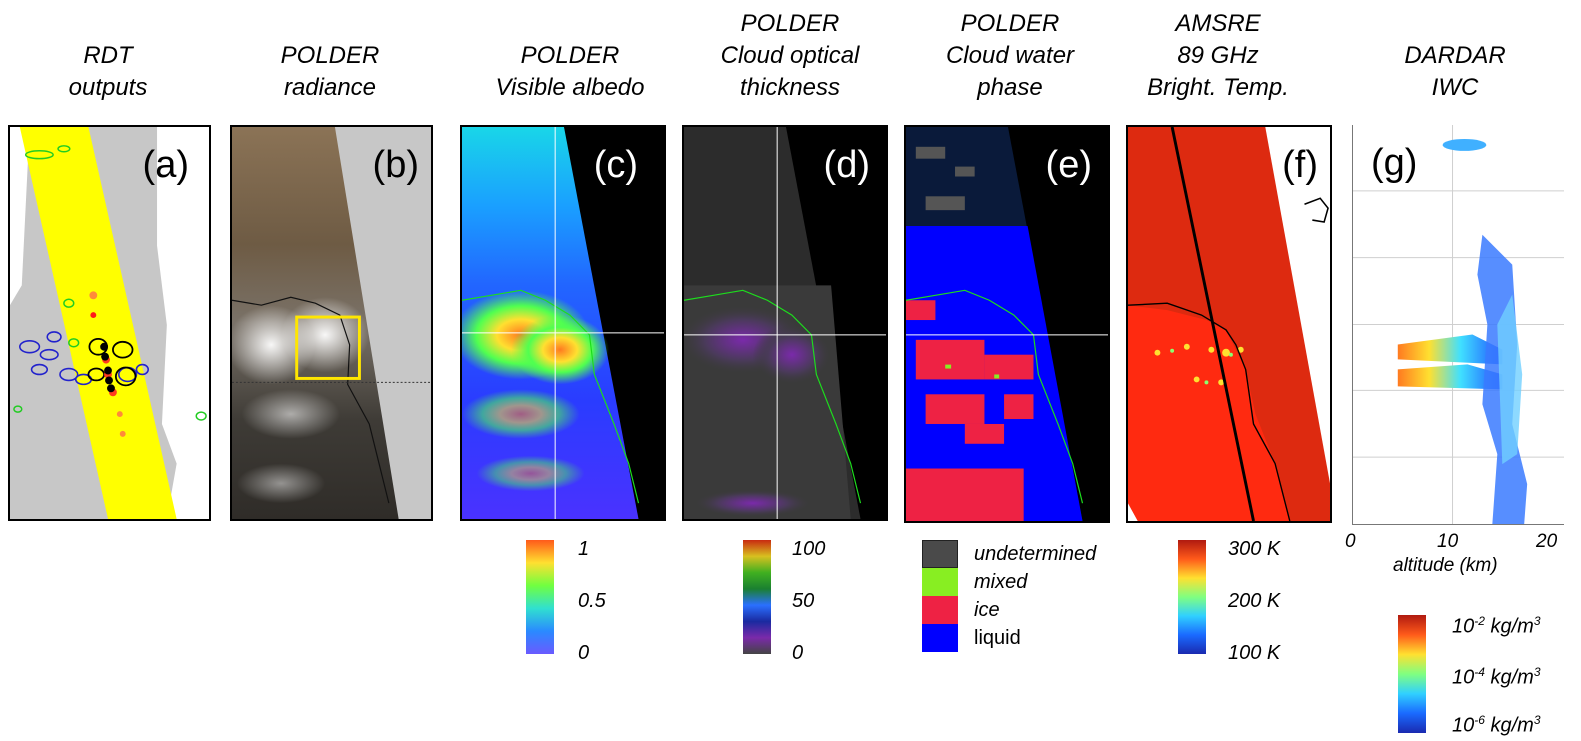  I want to click on rdt-map, so click(109, 323).